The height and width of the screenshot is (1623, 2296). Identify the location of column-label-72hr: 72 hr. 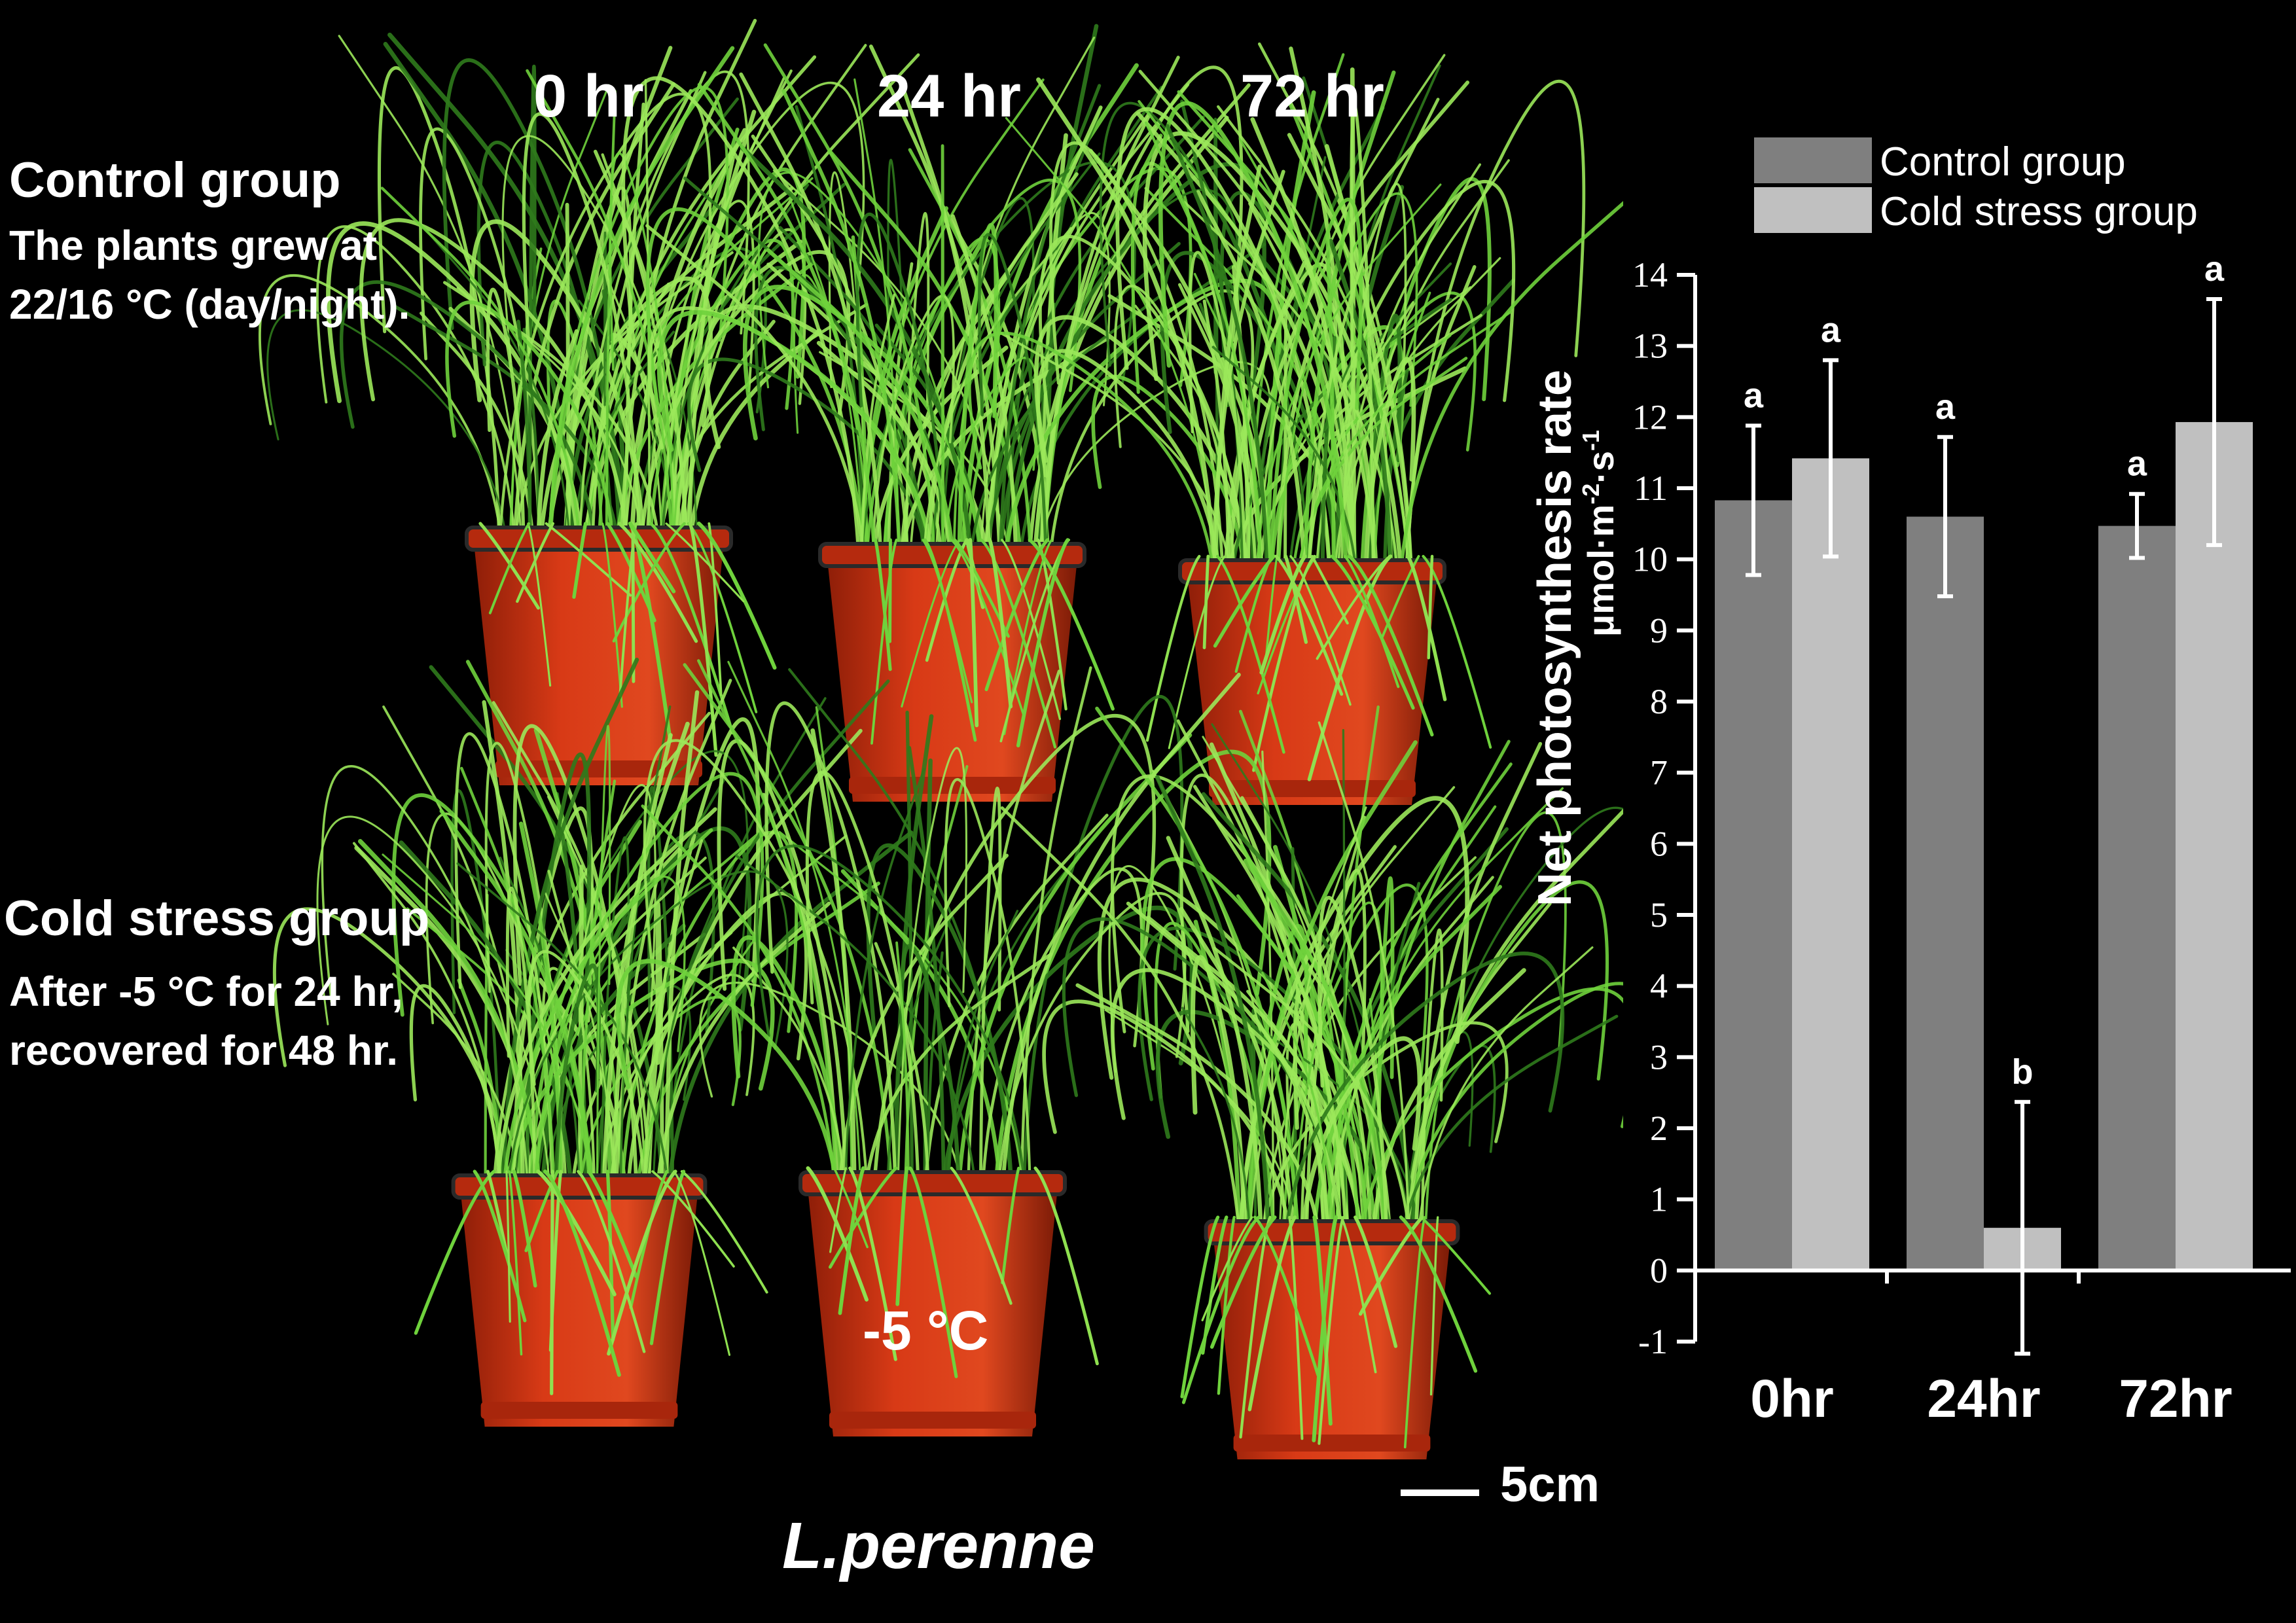
(1312, 97).